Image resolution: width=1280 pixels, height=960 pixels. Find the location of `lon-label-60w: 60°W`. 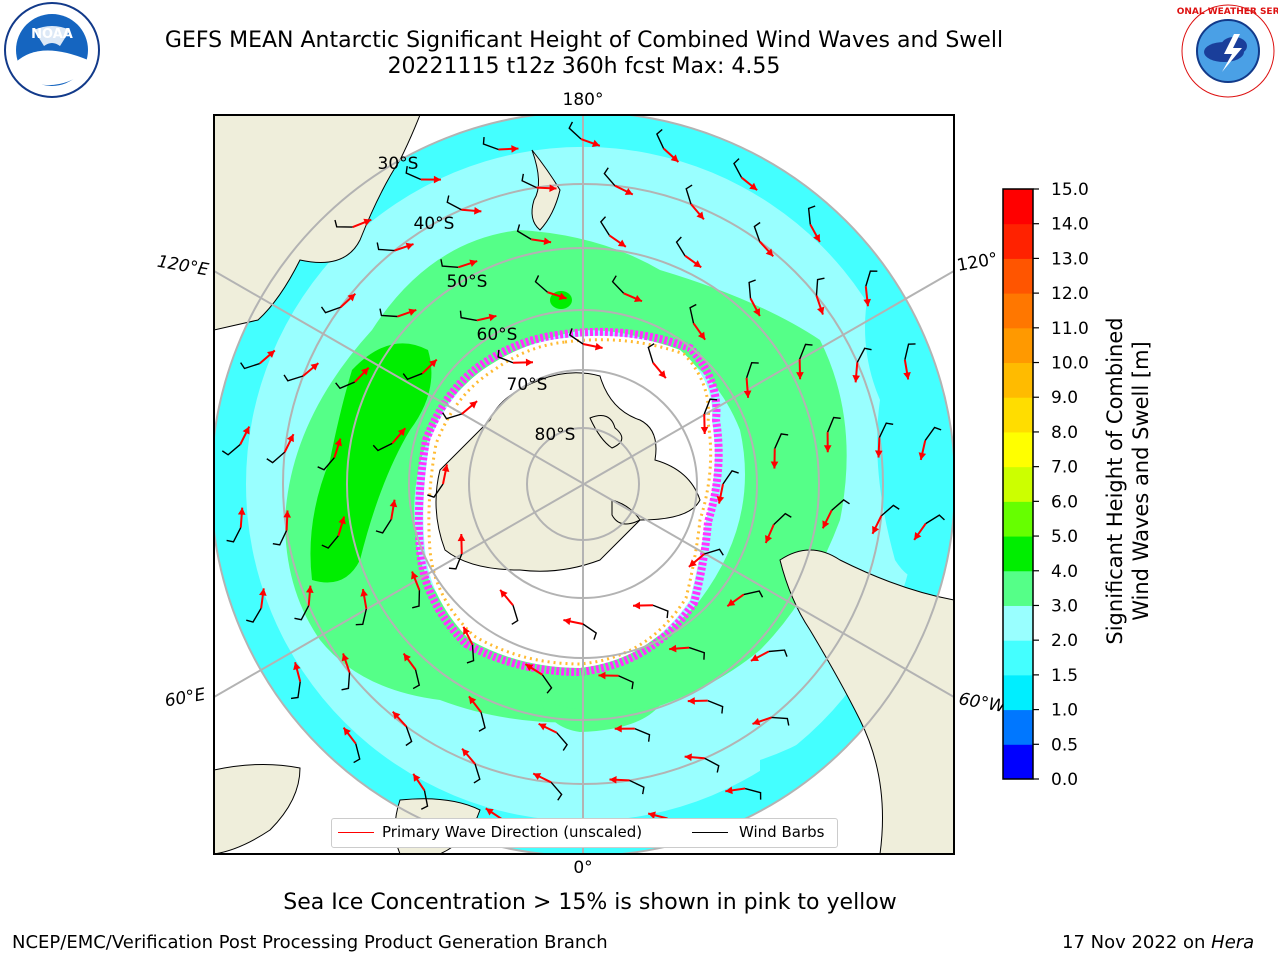

lon-label-60w: 60°W is located at coordinates (982, 703).